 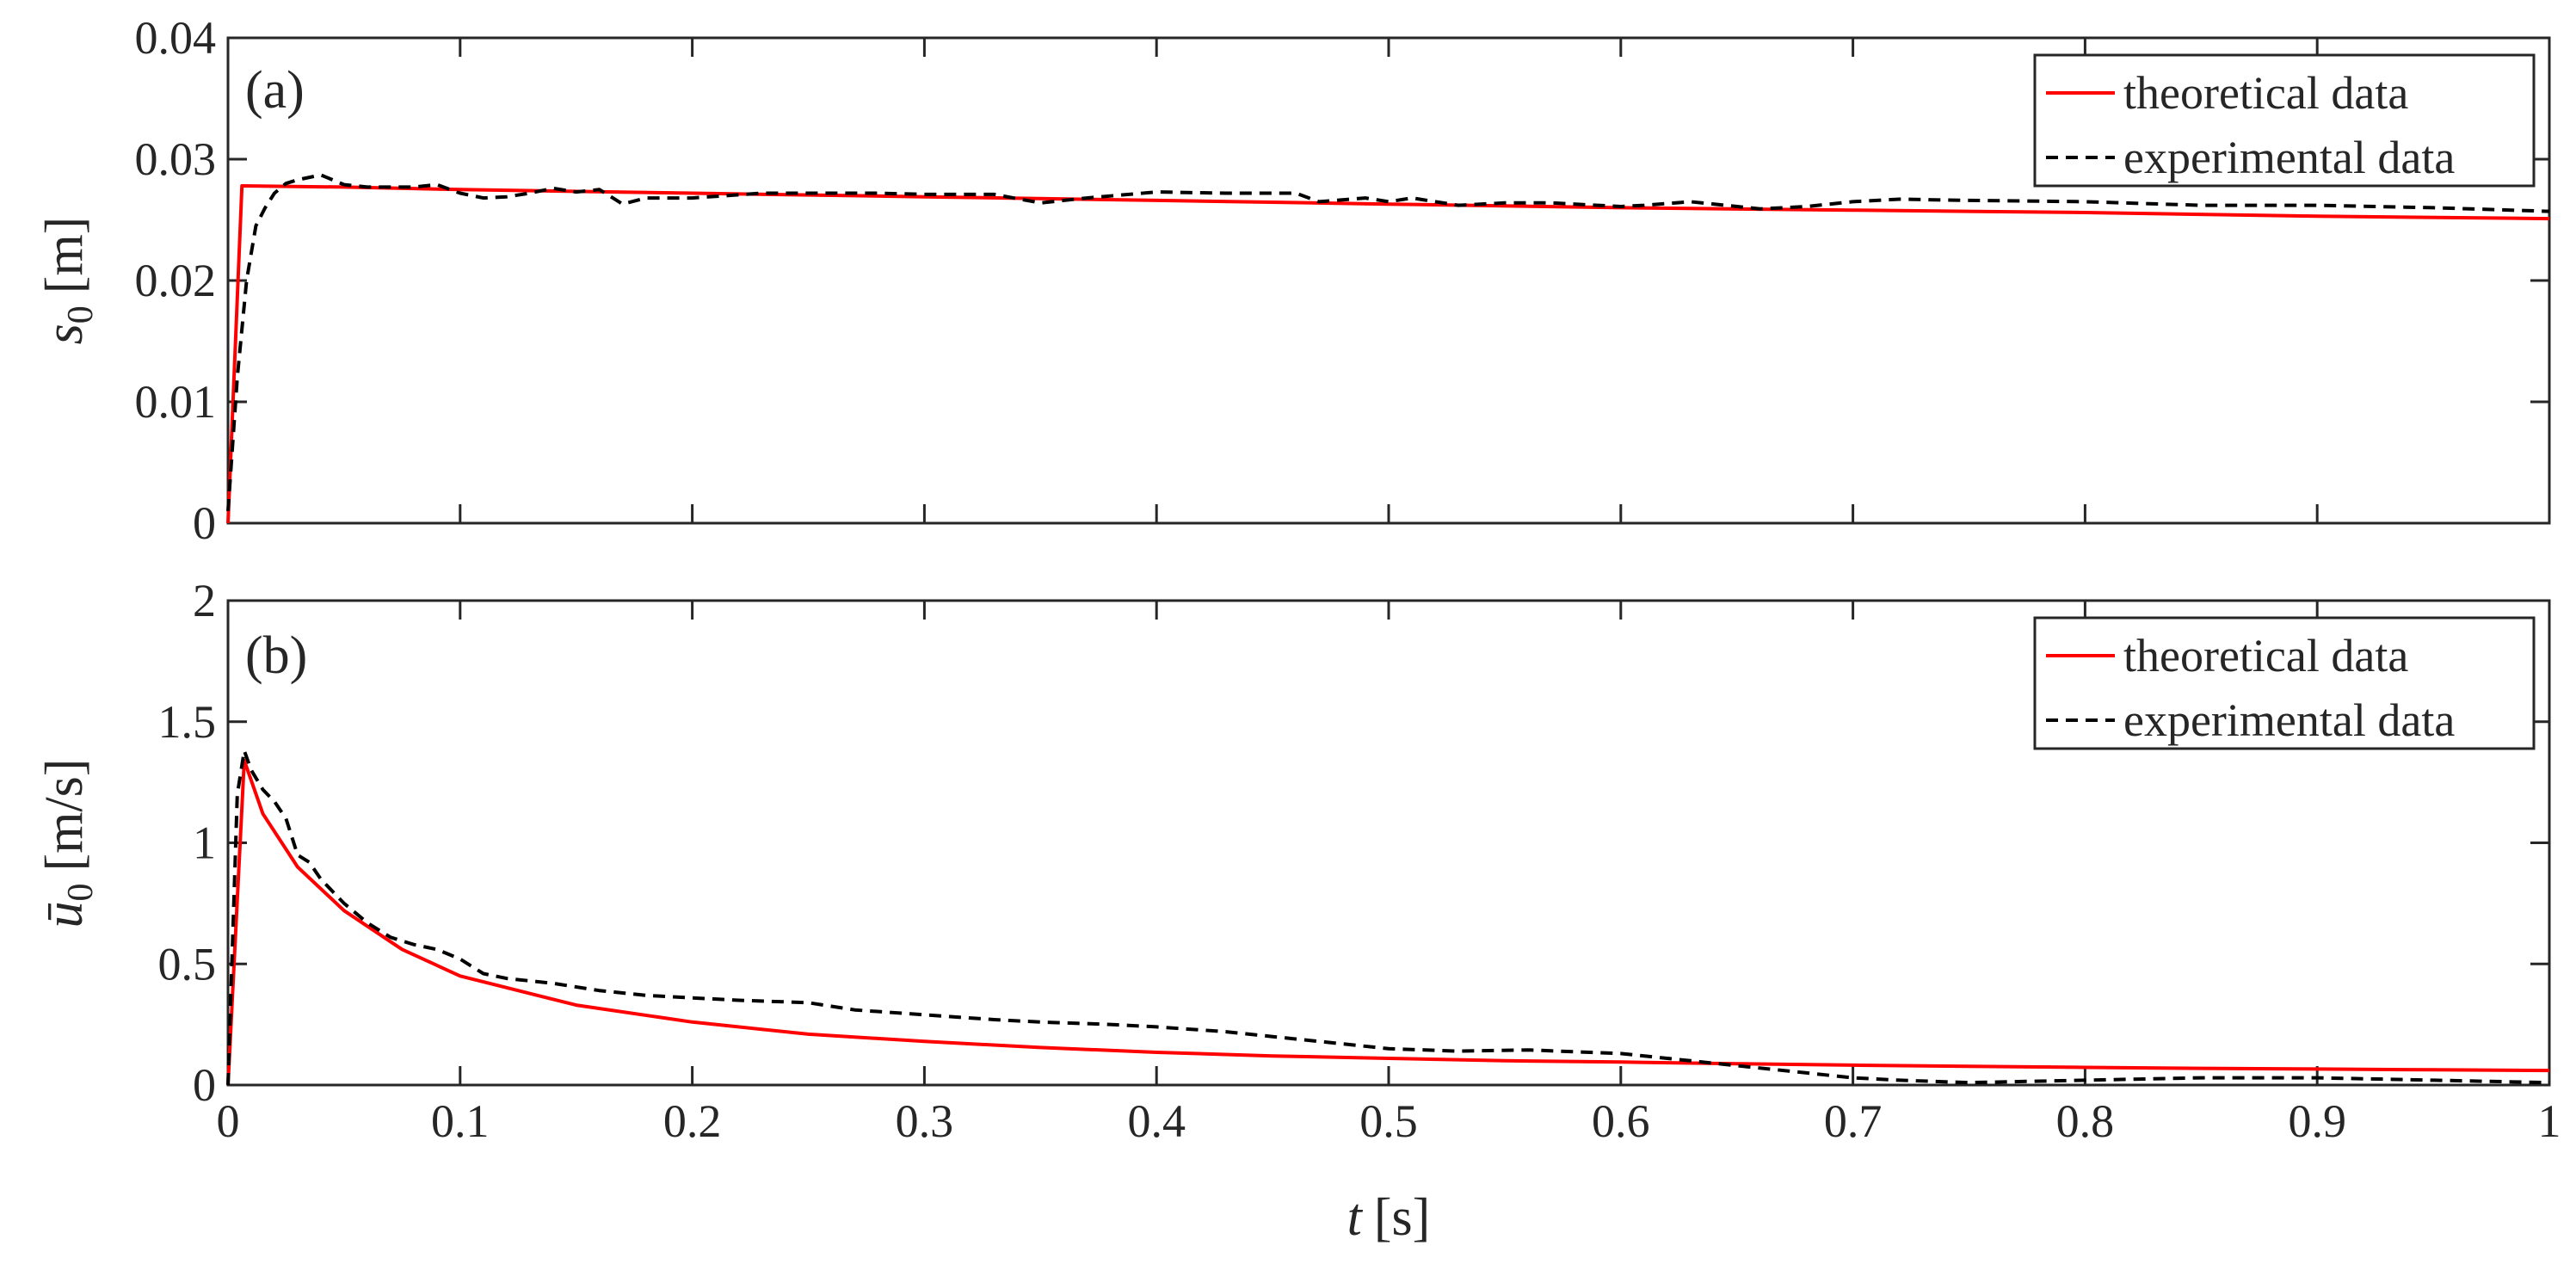 I want to click on x-tick-label: 0.9, so click(x=2317, y=1121).